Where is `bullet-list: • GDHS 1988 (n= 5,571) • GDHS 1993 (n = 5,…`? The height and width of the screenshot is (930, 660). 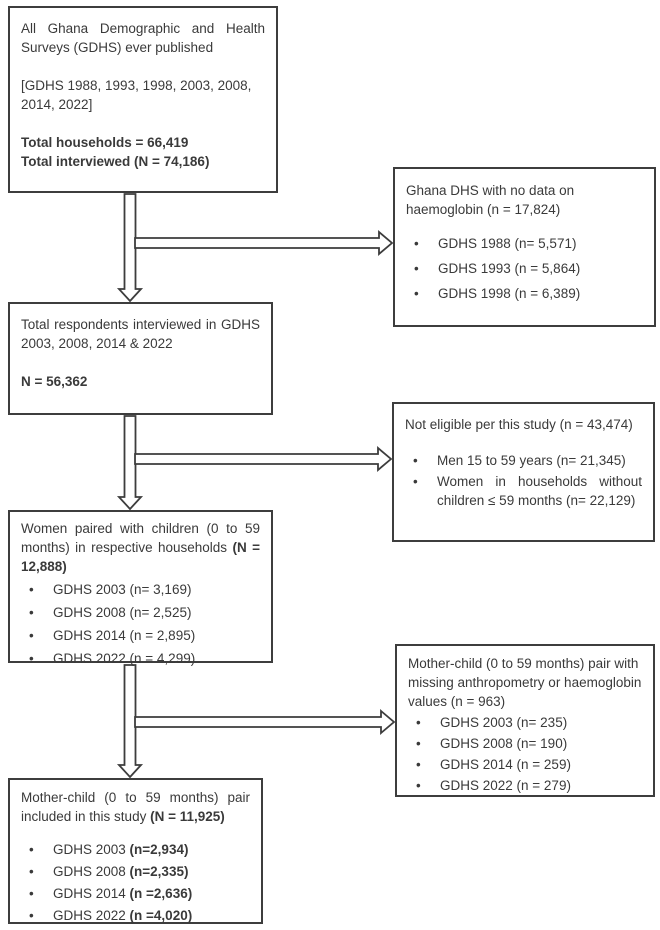 bullet-list: • GDHS 1988 (n= 5,571) • GDHS 1993 (n = 5,… is located at coordinates (524, 268).